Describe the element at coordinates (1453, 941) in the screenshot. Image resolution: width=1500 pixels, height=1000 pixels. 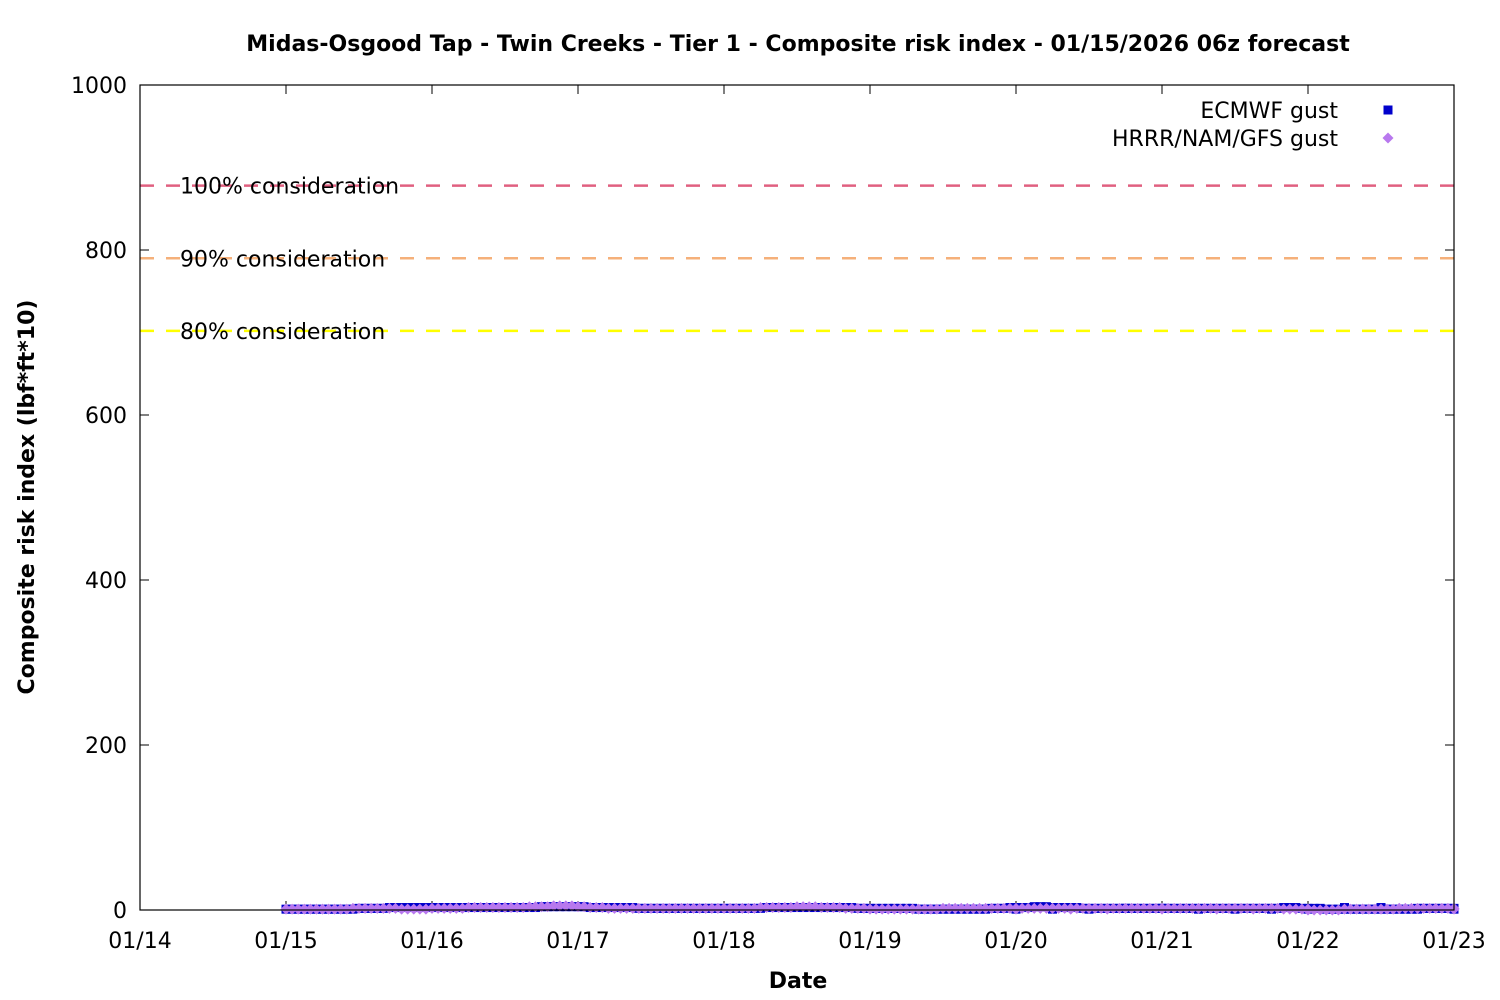
I see `x-tick-label: 01/23` at that location.